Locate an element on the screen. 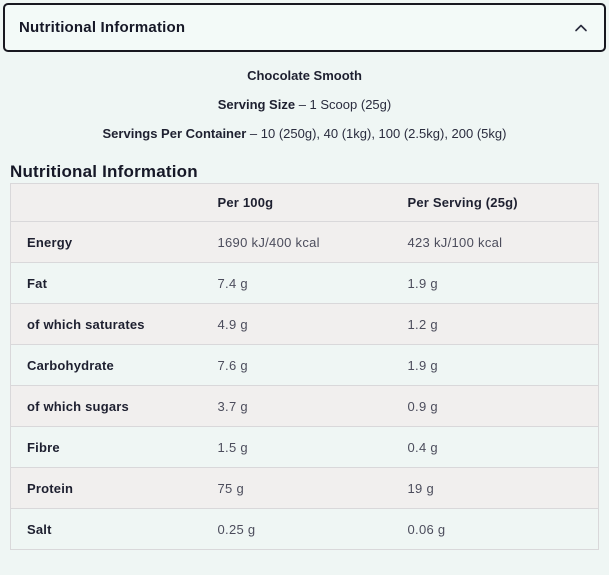  flavour-name-text: Chocolate Smooth is located at coordinates (304, 75).